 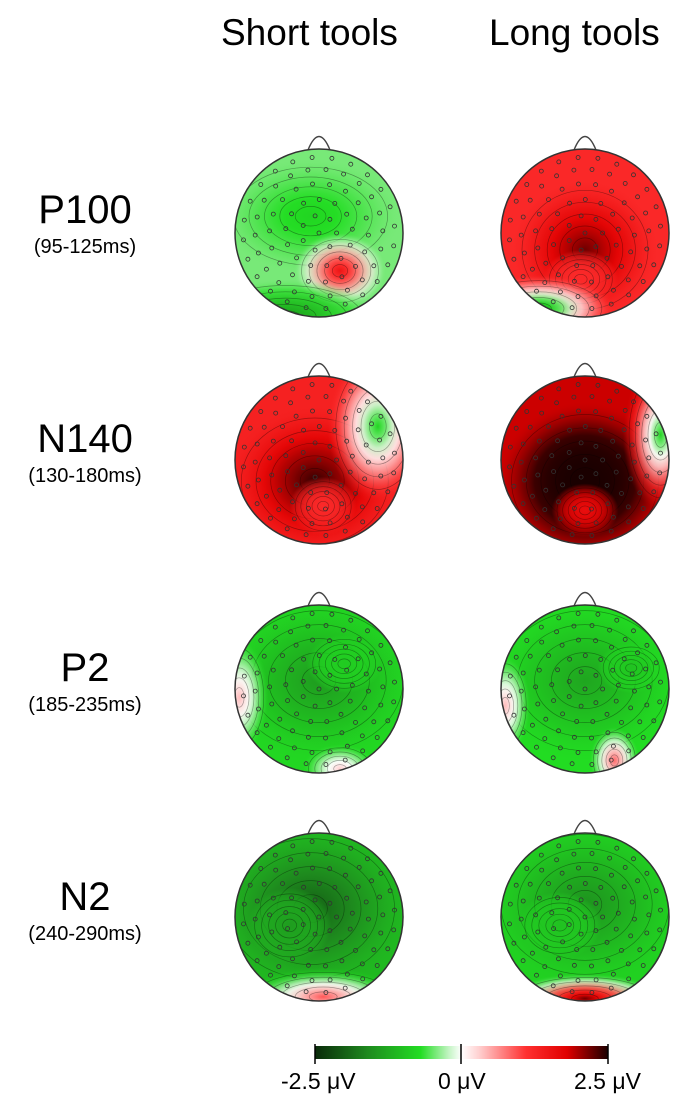 I want to click on column-header-short-tools: Short tools, so click(x=309, y=32).